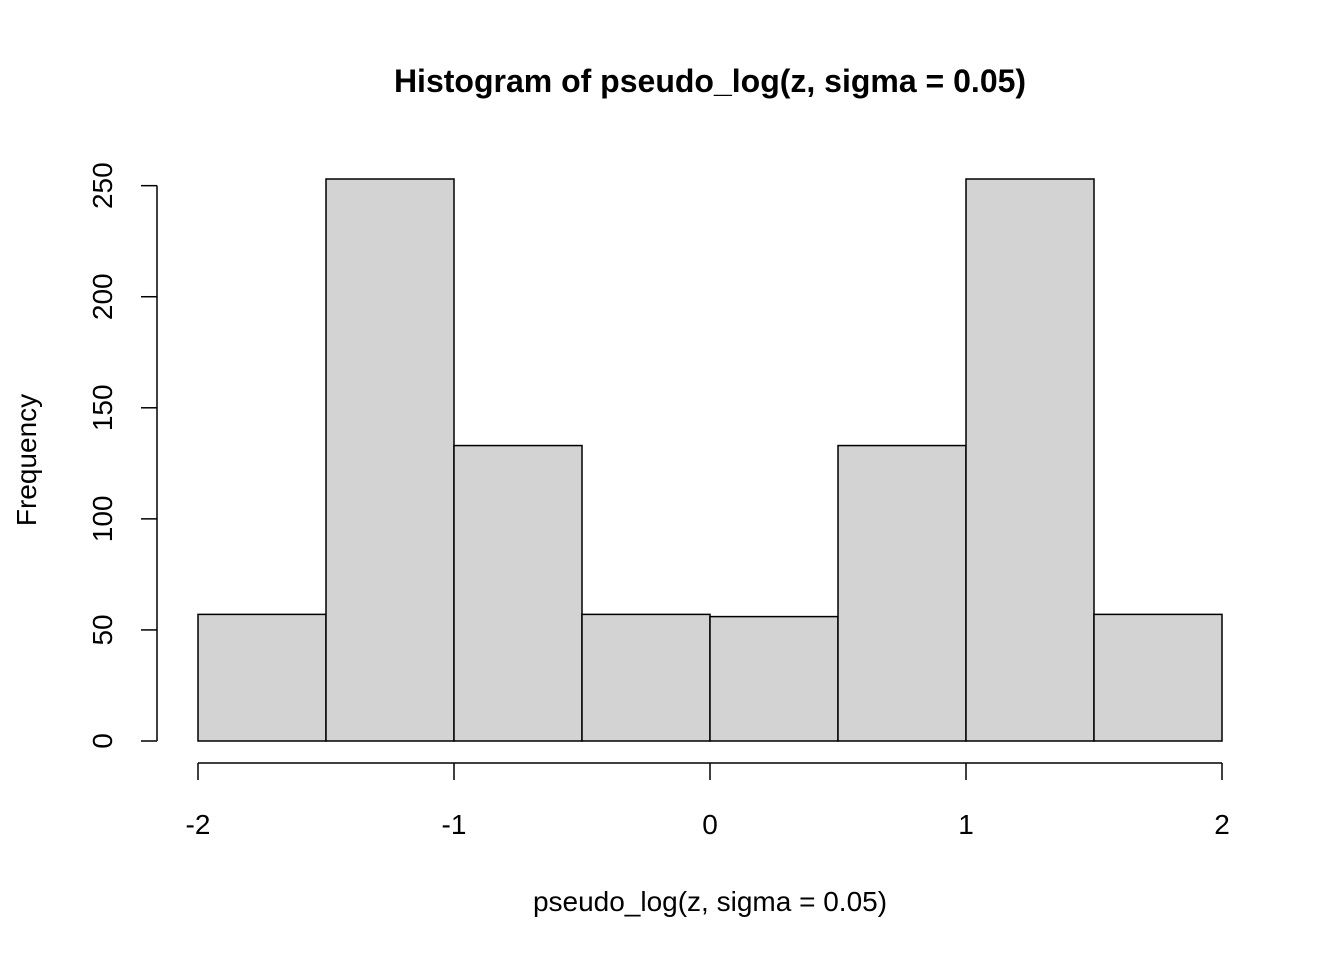 The width and height of the screenshot is (1344, 960). Describe the element at coordinates (102, 185) in the screenshot. I see `y-tick-label: 250` at that location.